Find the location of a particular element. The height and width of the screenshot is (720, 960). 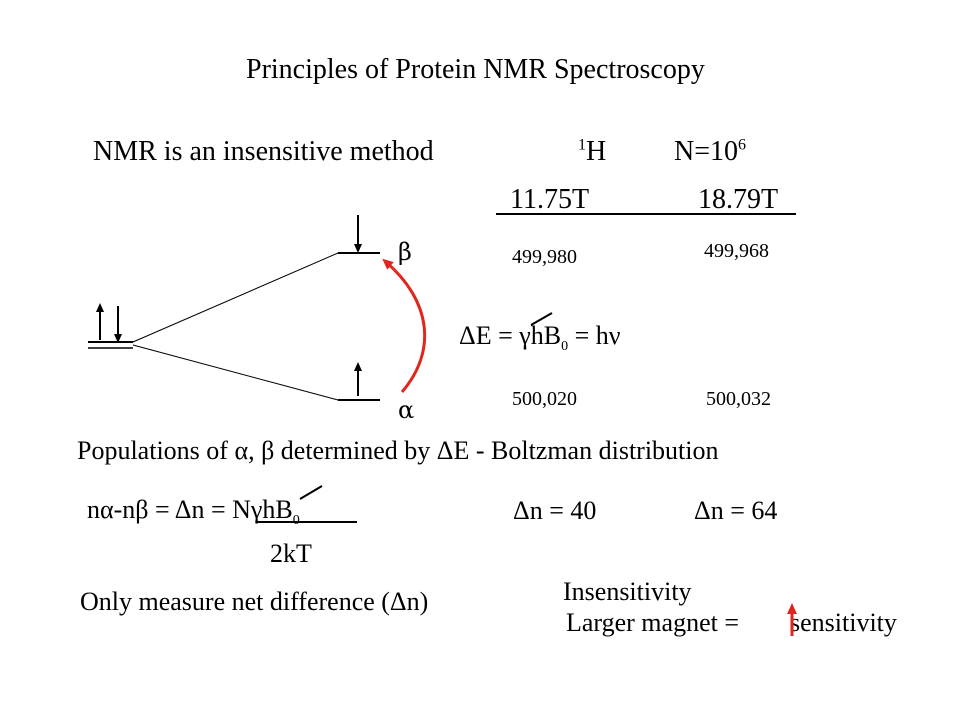

population-equation: nα-nβ = Δn = NγhB0 is located at coordinates (193, 511).